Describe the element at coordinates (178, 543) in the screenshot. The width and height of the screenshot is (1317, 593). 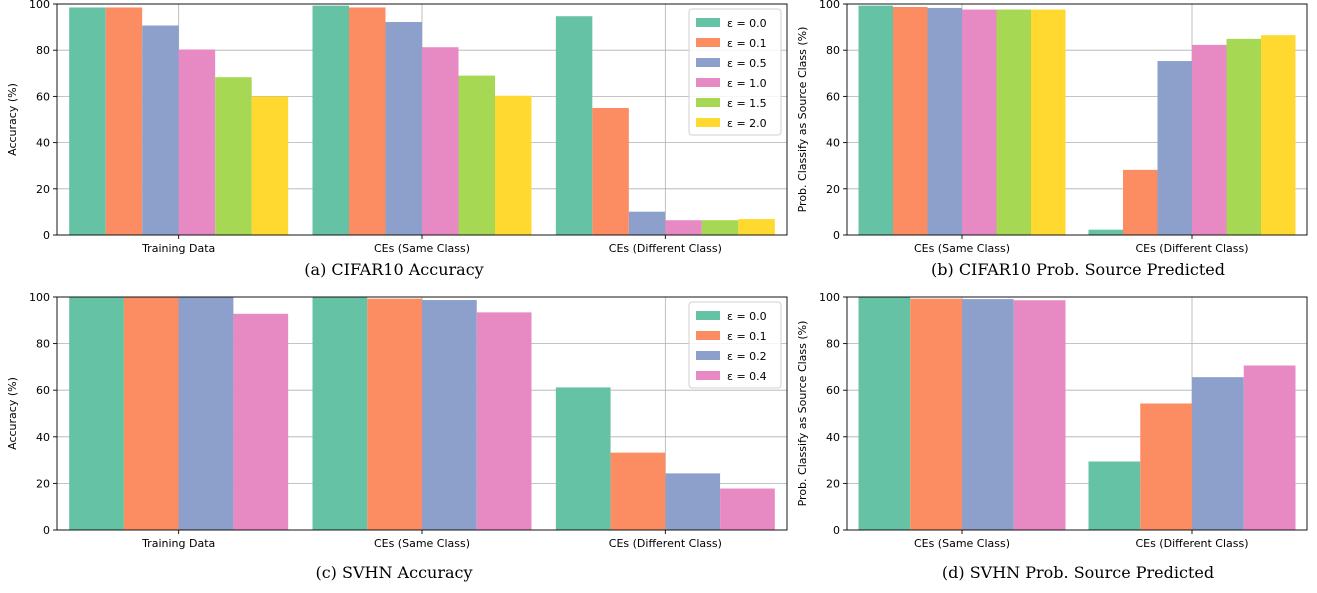
I see `x-tick-label: Training Data` at that location.